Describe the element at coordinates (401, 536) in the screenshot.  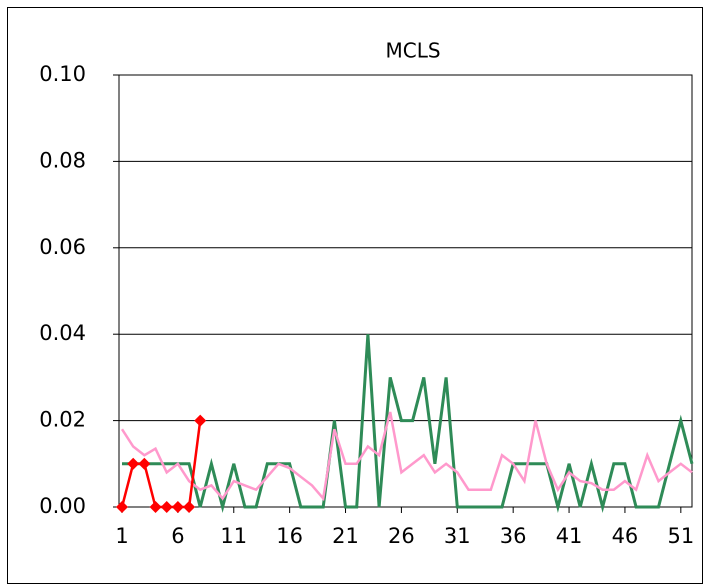
I see `x-tick-label: 26` at that location.